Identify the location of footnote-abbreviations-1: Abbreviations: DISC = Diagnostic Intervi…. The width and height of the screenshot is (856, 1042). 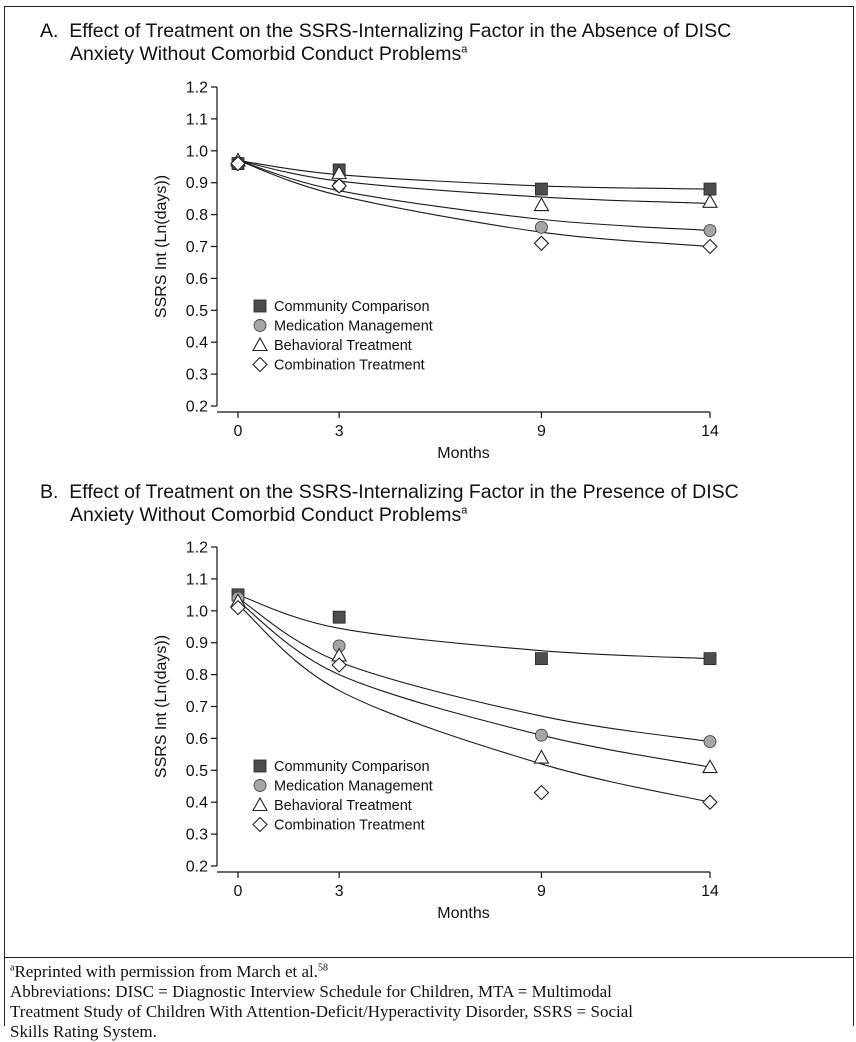
(311, 991).